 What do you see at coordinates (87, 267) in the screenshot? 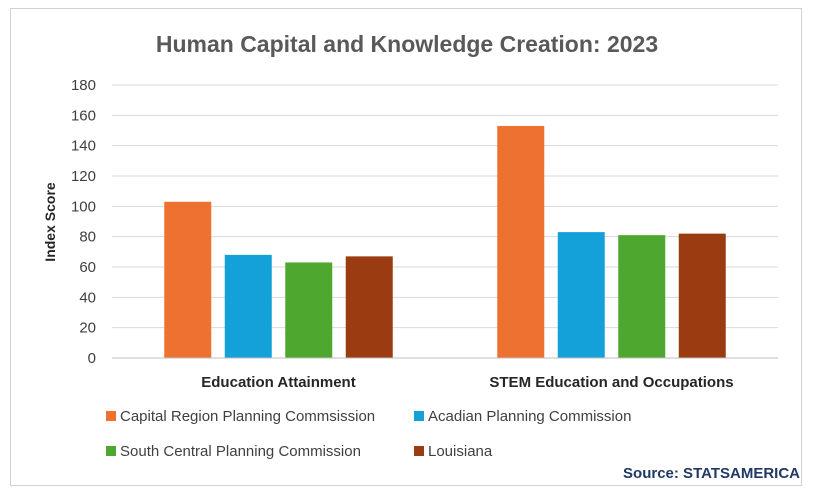
I see `y-tick-label: 60` at bounding box center [87, 267].